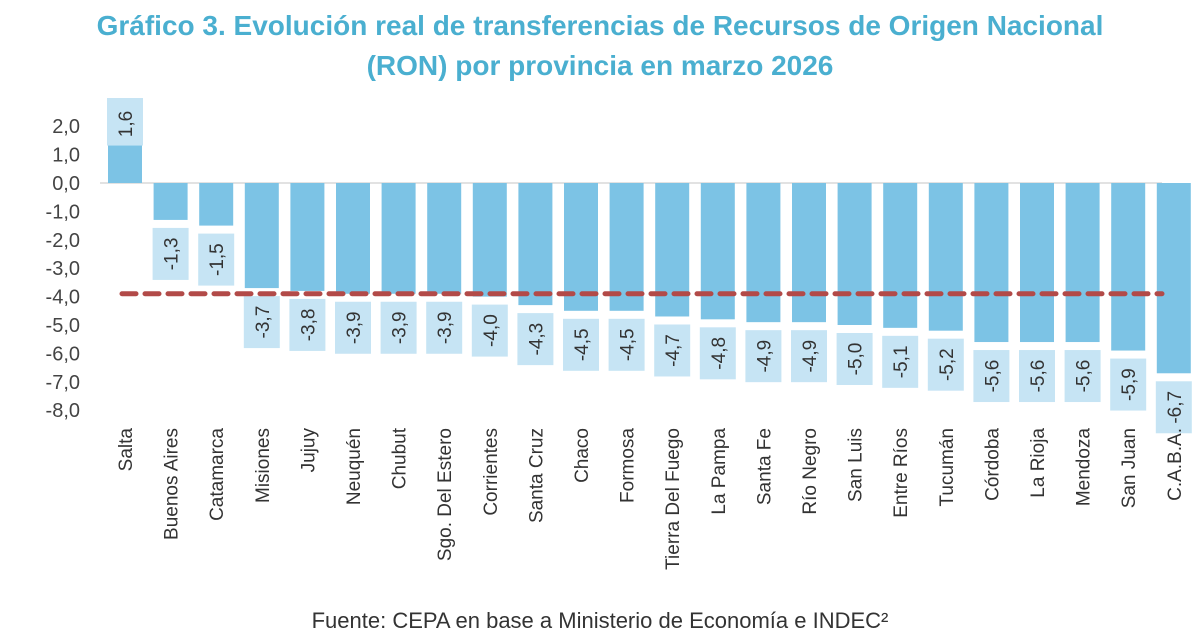  I want to click on category-label: Entre Ríos, so click(901, 473).